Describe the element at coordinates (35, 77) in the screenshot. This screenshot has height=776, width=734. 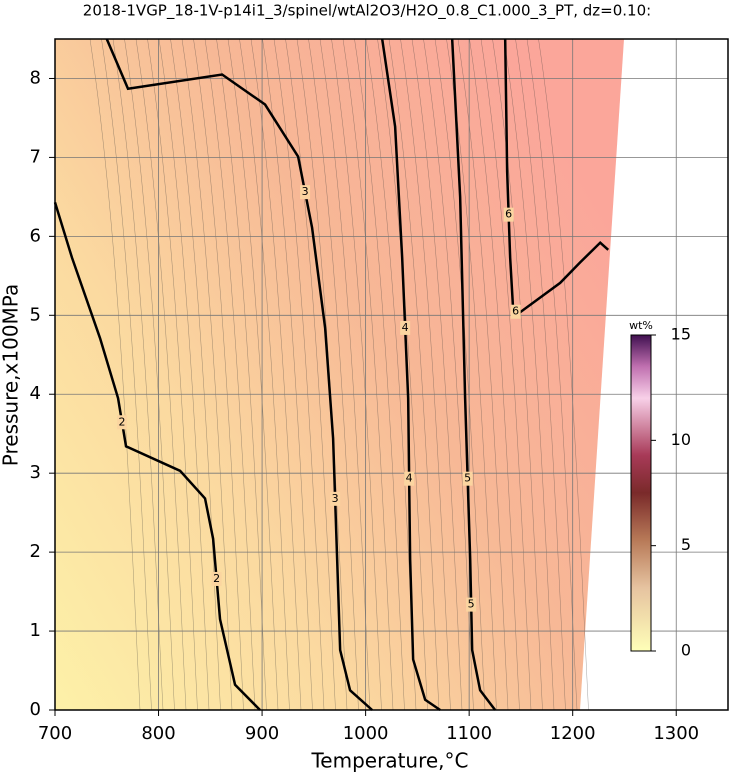
I see `y-tick-label: 8` at that location.